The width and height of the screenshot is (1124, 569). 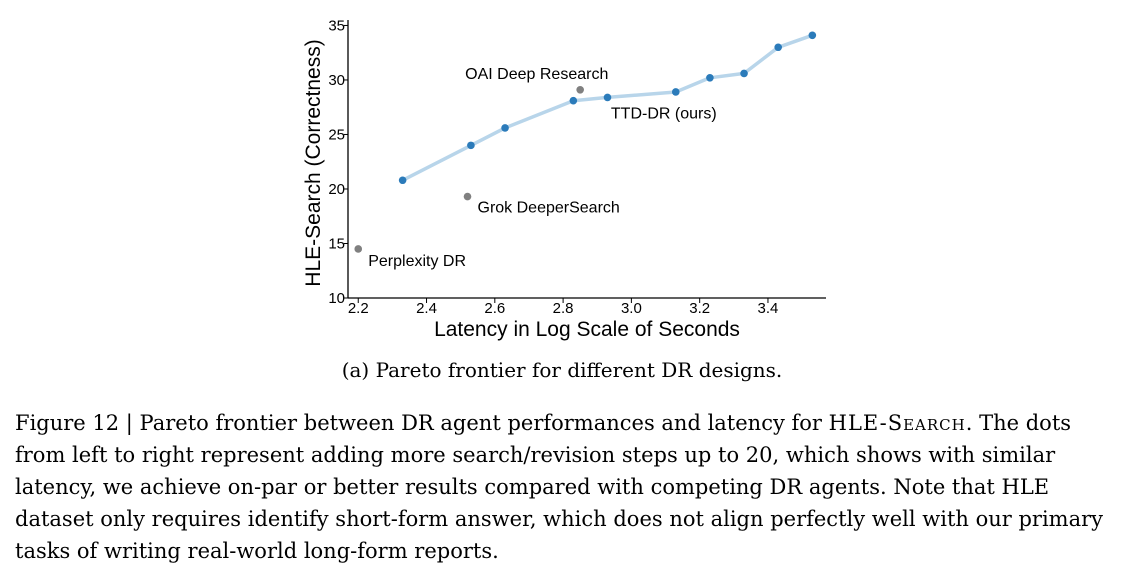 What do you see at coordinates (699, 308) in the screenshot?
I see `x-tick-label: 3.2` at bounding box center [699, 308].